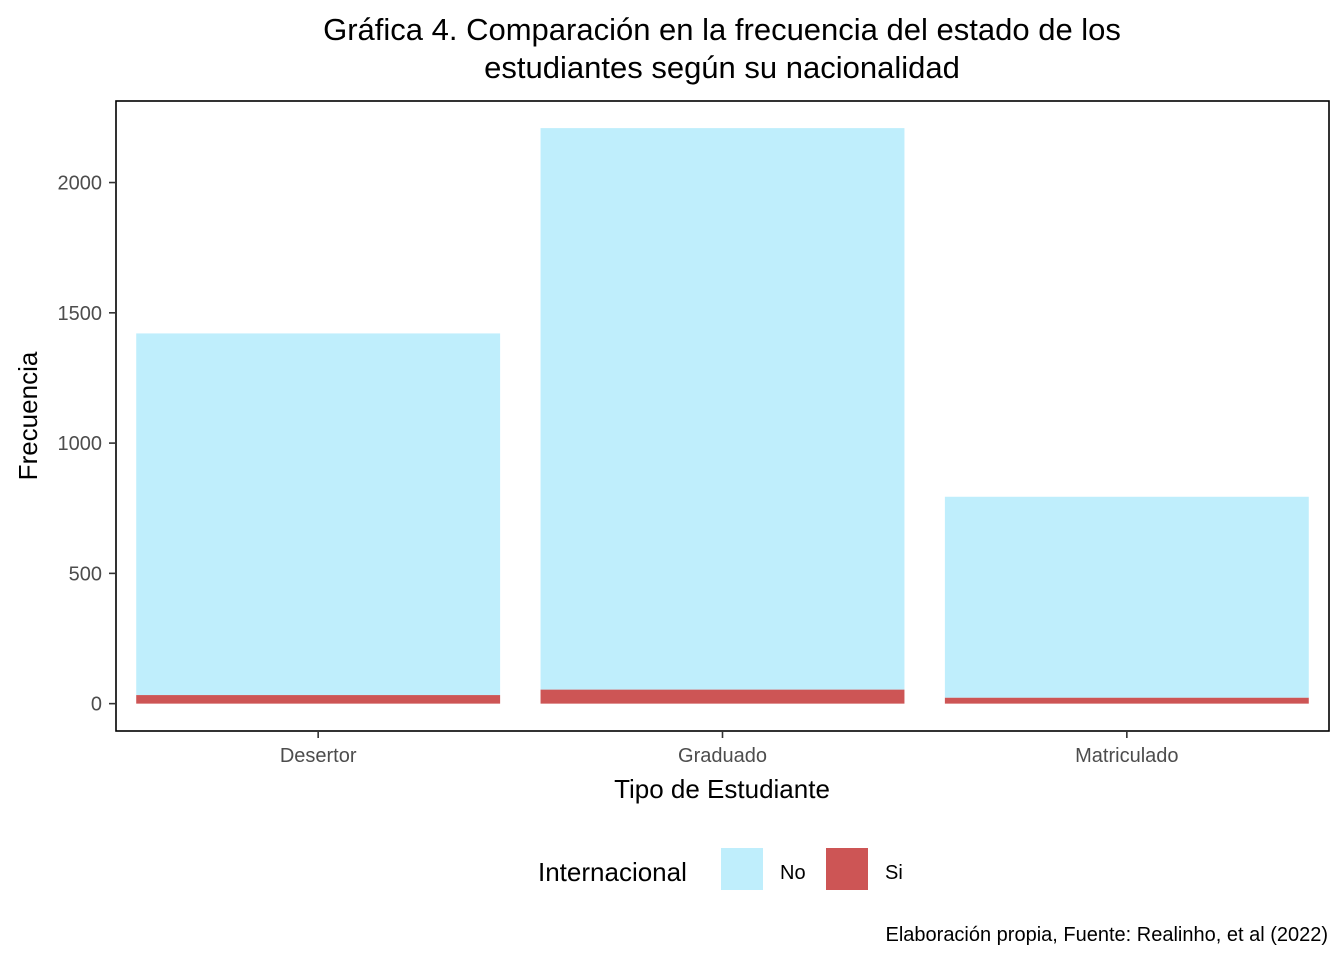  I want to click on chart-title-line-2: estudiantes según su nacionalidad, so click(722, 67).